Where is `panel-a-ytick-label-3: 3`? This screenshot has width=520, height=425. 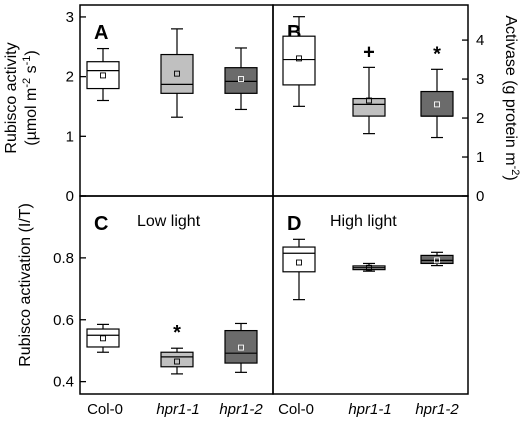 panel-a-ytick-label-3: 3 is located at coordinates (70, 17).